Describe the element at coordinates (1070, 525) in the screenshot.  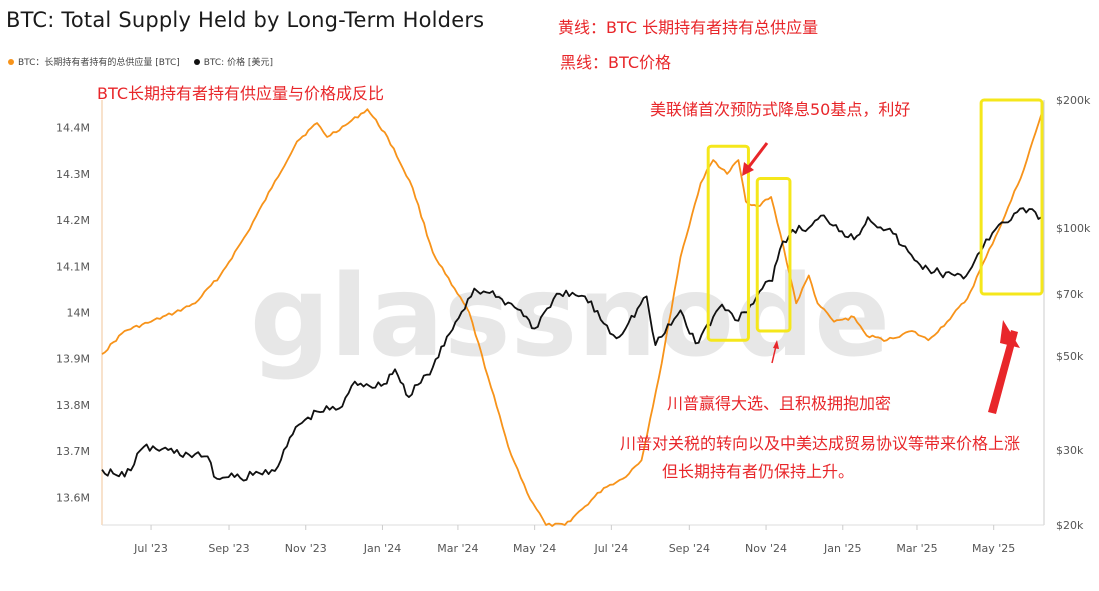
I see `y-right-tick-label: $20k` at that location.